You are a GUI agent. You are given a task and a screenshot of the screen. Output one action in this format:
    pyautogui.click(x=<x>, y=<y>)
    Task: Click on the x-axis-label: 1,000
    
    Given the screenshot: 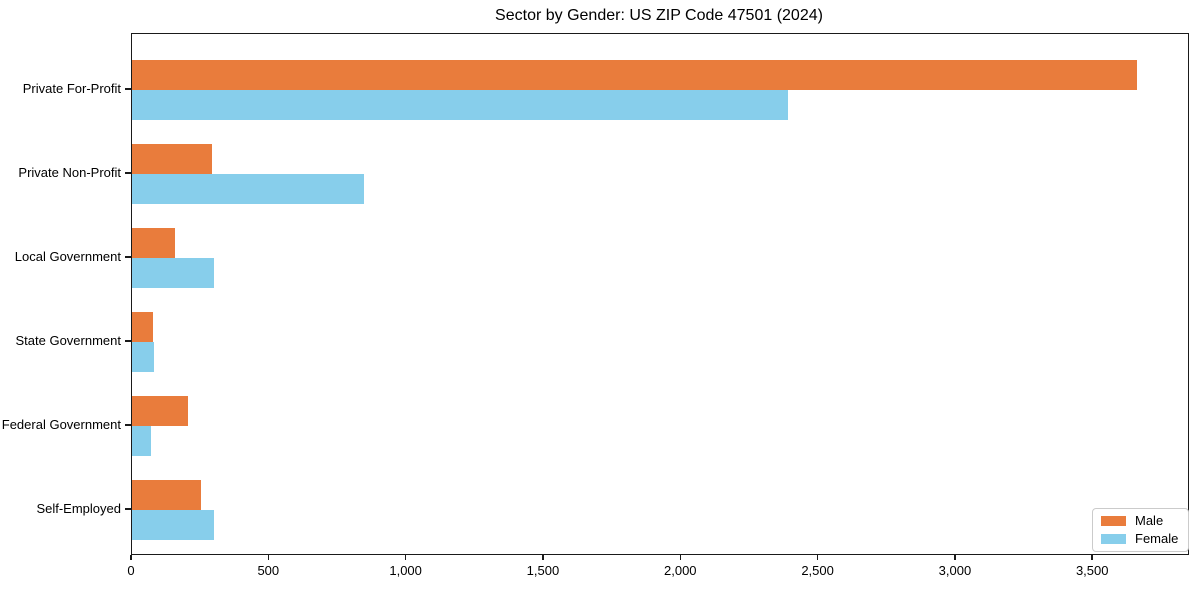 What is the action you would take?
    pyautogui.click(x=405, y=570)
    